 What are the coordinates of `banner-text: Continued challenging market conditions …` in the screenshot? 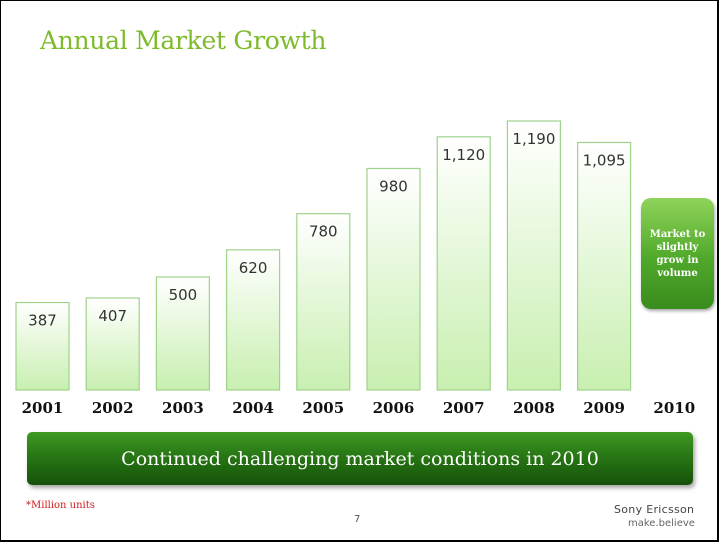 It's located at (360, 458).